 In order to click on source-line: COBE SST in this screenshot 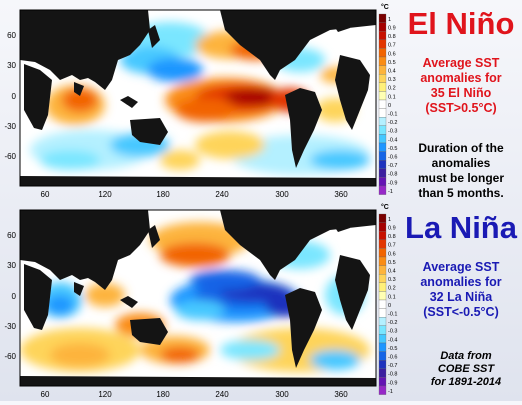, I will do `click(466, 369)`.